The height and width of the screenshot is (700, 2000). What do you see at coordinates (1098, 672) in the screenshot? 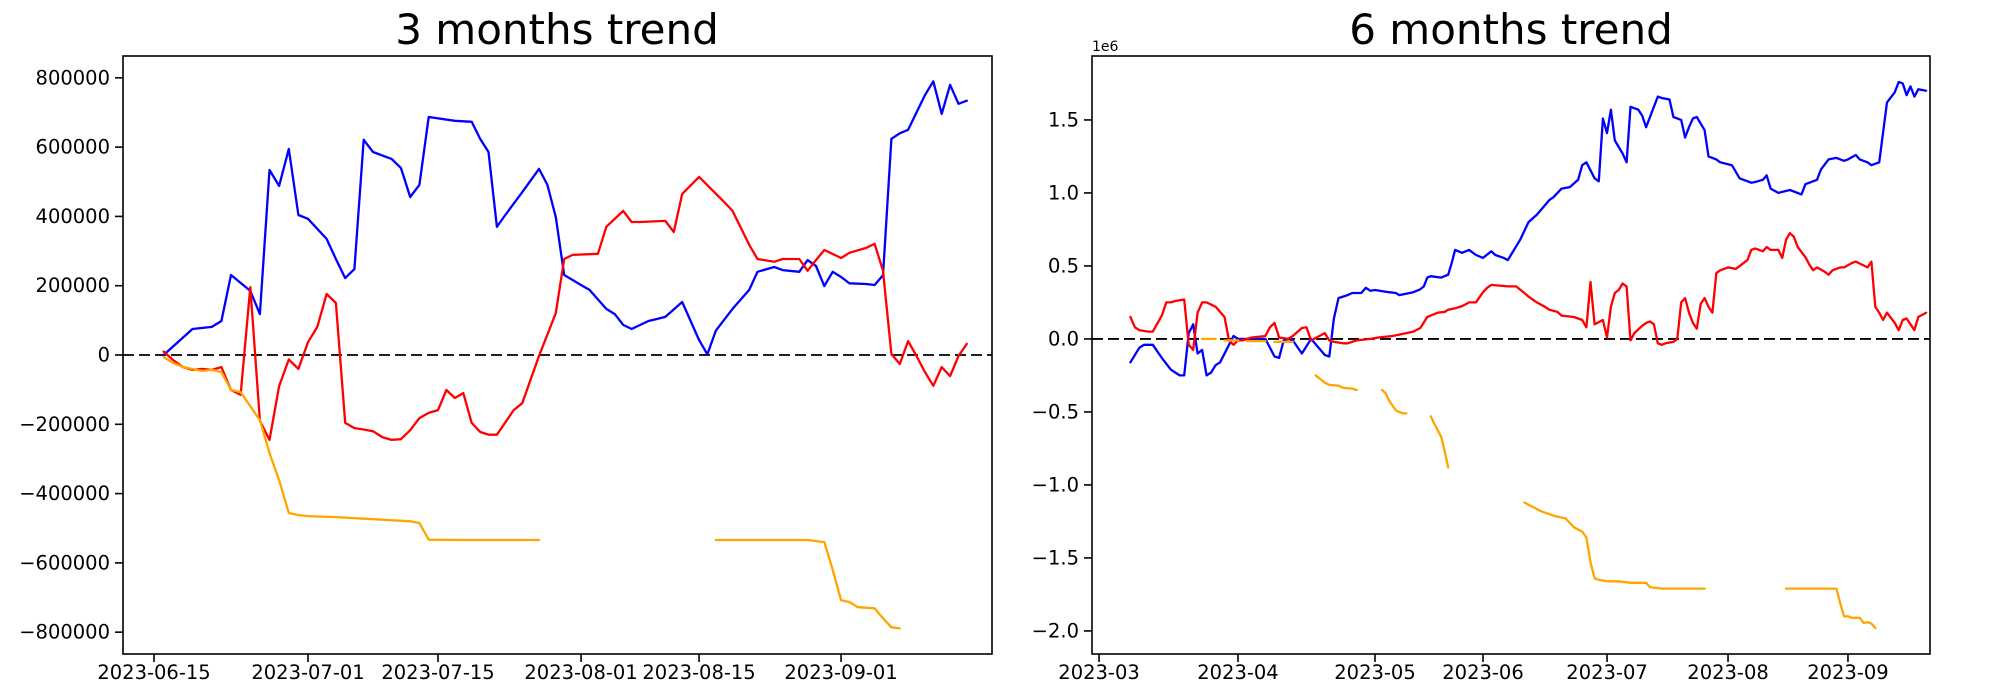
I see `x-tick-label: 2023-03` at bounding box center [1098, 672].